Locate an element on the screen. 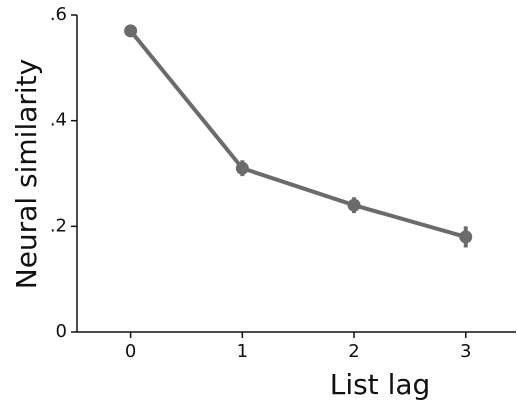 Image resolution: width=517 pixels, height=411 pixels. y-tick-label: .2 is located at coordinates (58, 225).